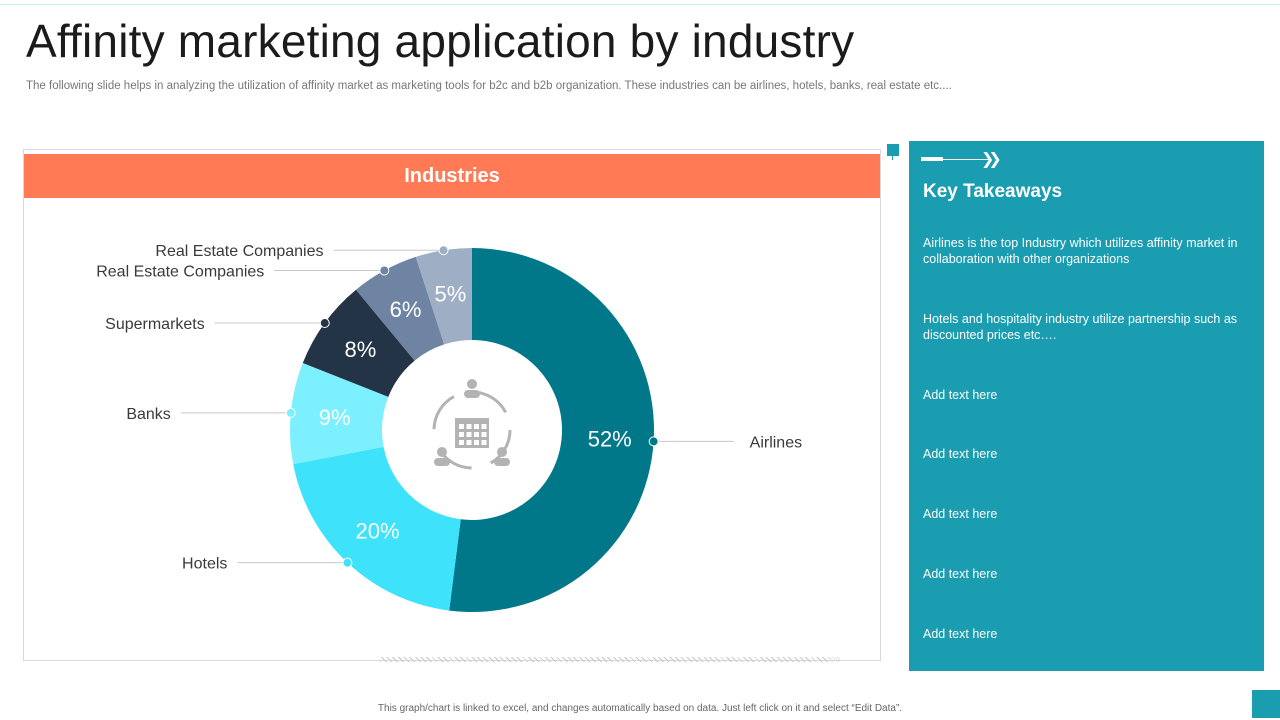 This screenshot has height=720, width=1280. Describe the element at coordinates (406, 309) in the screenshot. I see `value-label-real-estate-companies-5: 6%` at that location.